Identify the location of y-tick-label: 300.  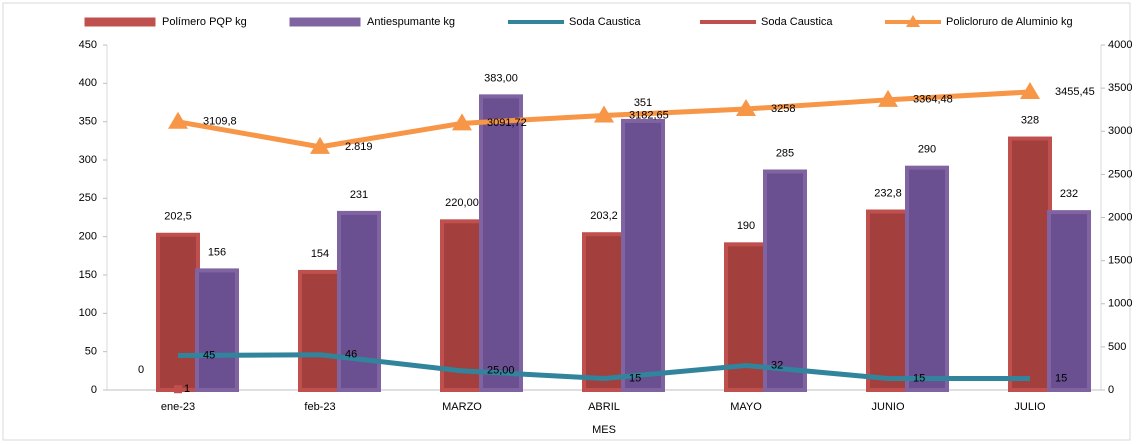
(88, 160).